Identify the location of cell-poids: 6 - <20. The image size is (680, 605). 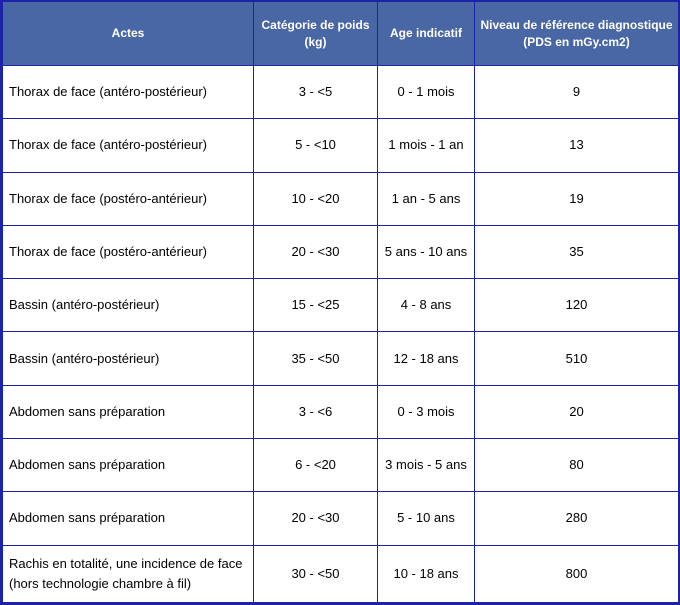
(315, 465).